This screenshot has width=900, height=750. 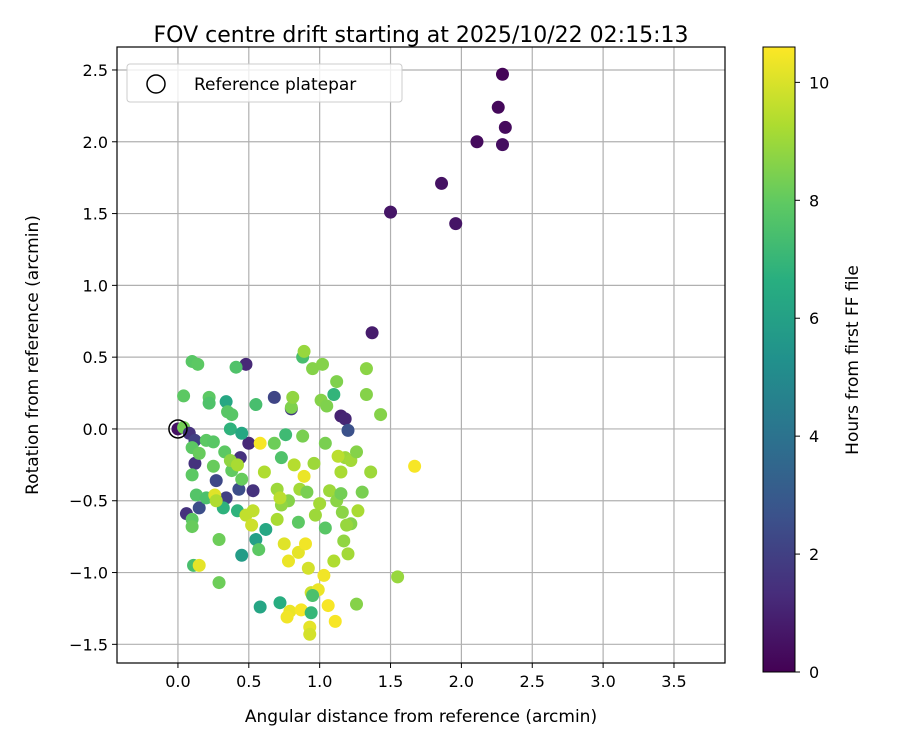 What do you see at coordinates (779, 359) in the screenshot?
I see `colorbar-gradient` at bounding box center [779, 359].